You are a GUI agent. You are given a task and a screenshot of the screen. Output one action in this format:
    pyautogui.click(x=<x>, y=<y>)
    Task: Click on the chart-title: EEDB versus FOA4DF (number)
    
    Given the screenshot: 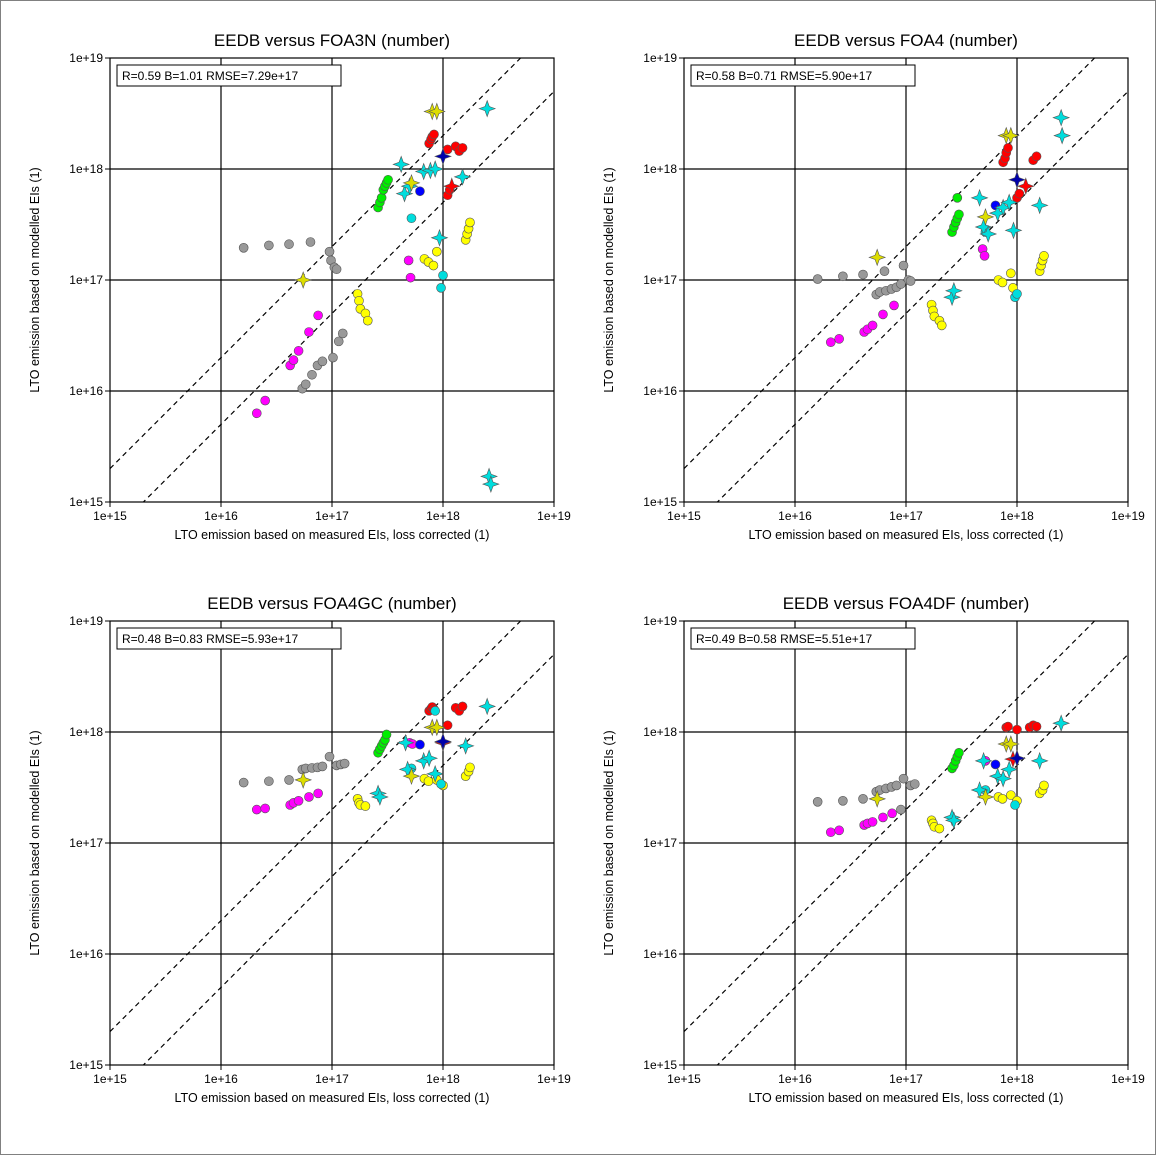 What is the action you would take?
    pyautogui.click(x=906, y=603)
    